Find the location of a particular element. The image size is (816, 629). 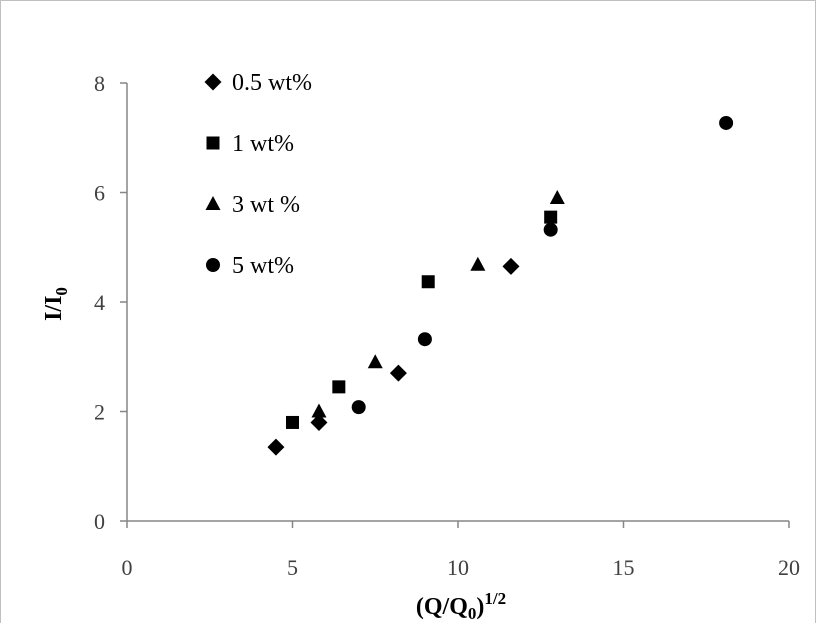

x-axis-title-sub: 0 is located at coordinates (472, 613).